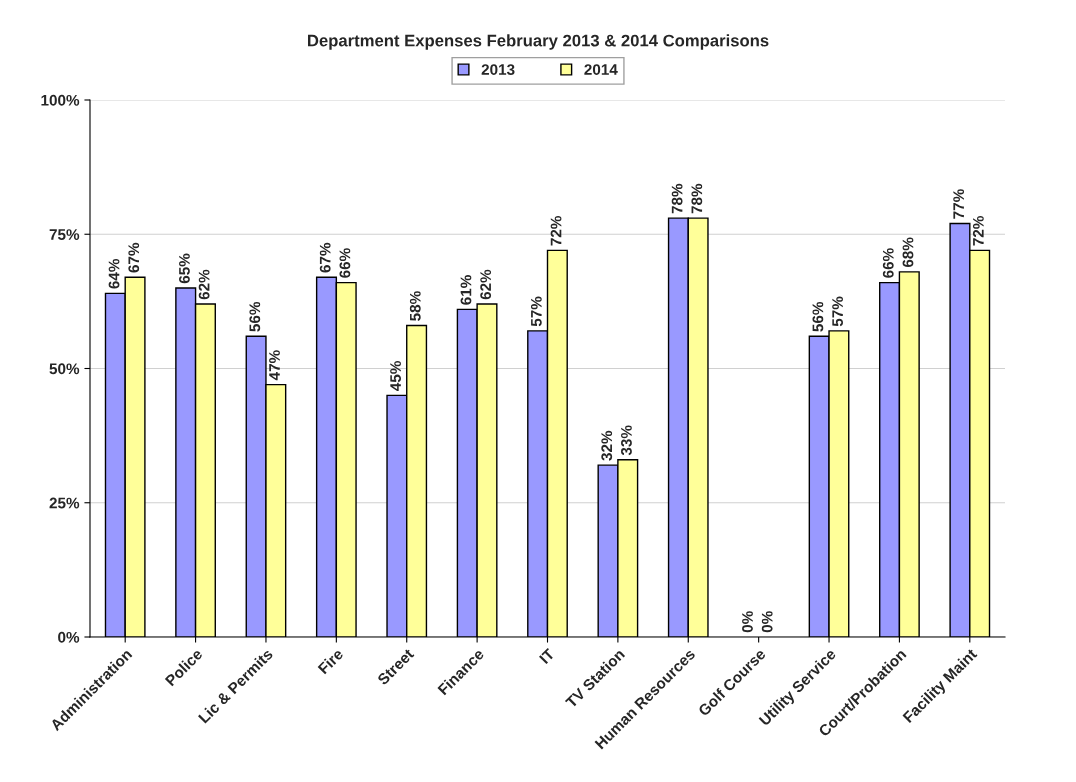 The image size is (1076, 782). I want to click on y-tick-label: 25%, so click(64, 503).